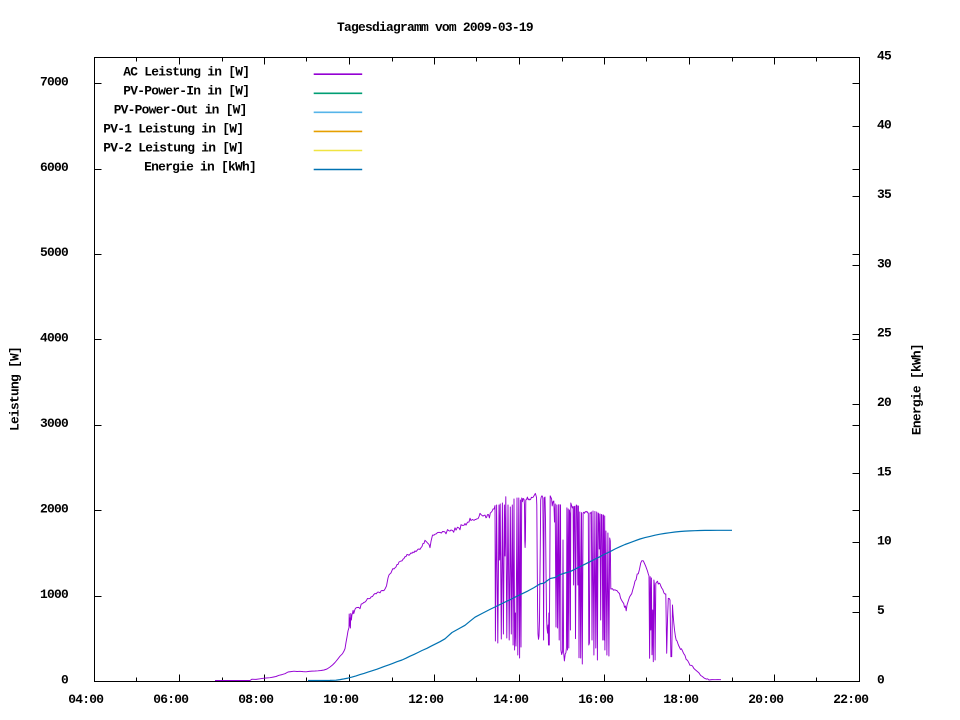 Image resolution: width=960 pixels, height=720 pixels. I want to click on svg-text: 6000, so click(54, 167).